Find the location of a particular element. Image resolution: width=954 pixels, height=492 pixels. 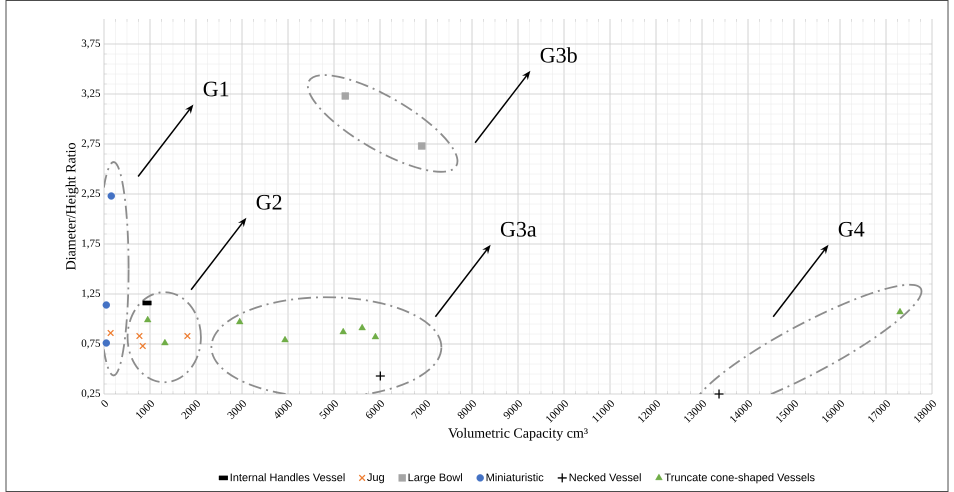

annotation: G1 is located at coordinates (216, 89).